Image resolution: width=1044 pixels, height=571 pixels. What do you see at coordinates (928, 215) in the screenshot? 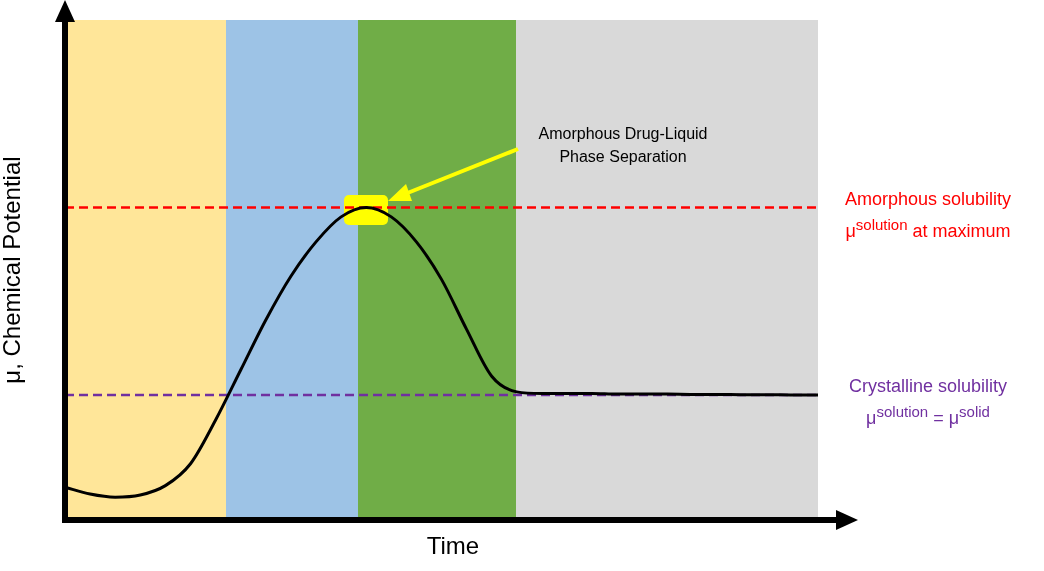
I see `ref-line-label: Amorphous solubility μ$^{solution}$ at maximum` at bounding box center [928, 215].